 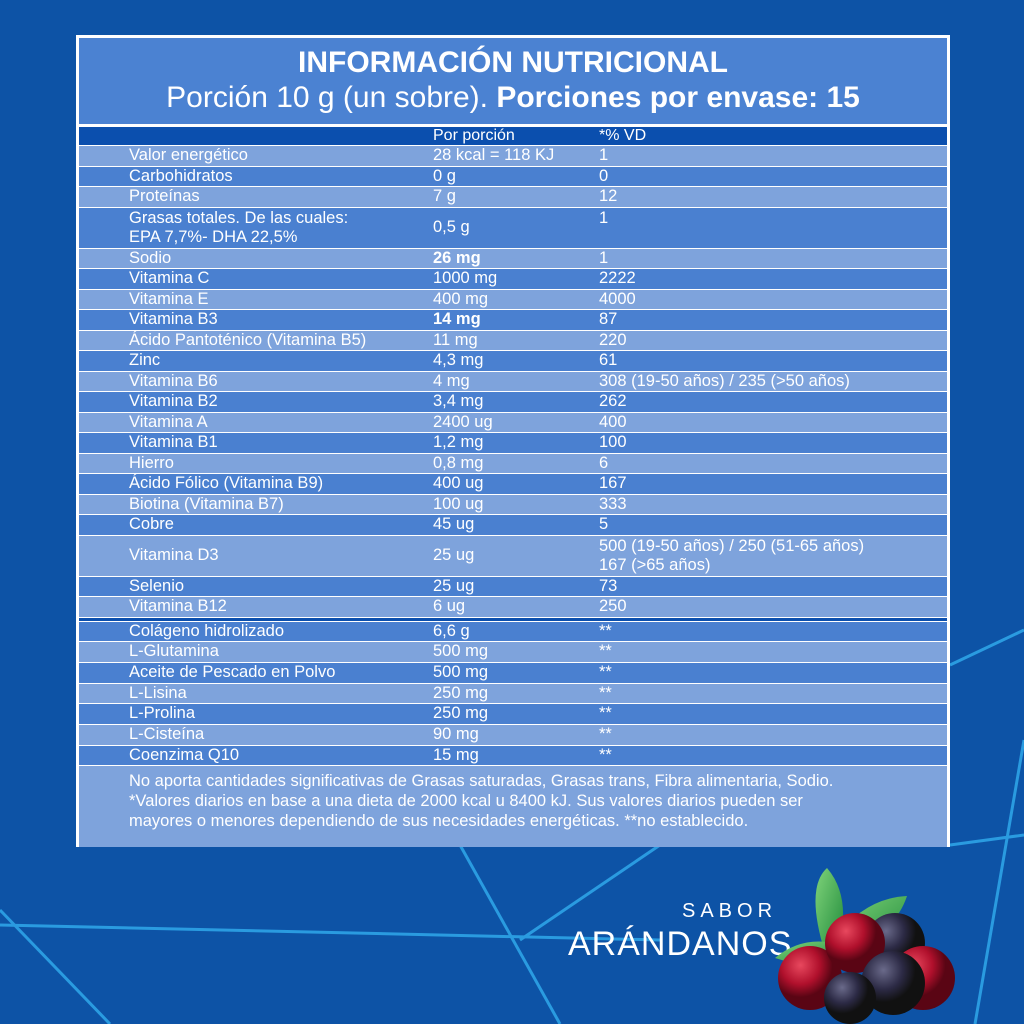 I want to click on table-row: Vitamina B2 3,4 mg 262, so click(x=513, y=401).